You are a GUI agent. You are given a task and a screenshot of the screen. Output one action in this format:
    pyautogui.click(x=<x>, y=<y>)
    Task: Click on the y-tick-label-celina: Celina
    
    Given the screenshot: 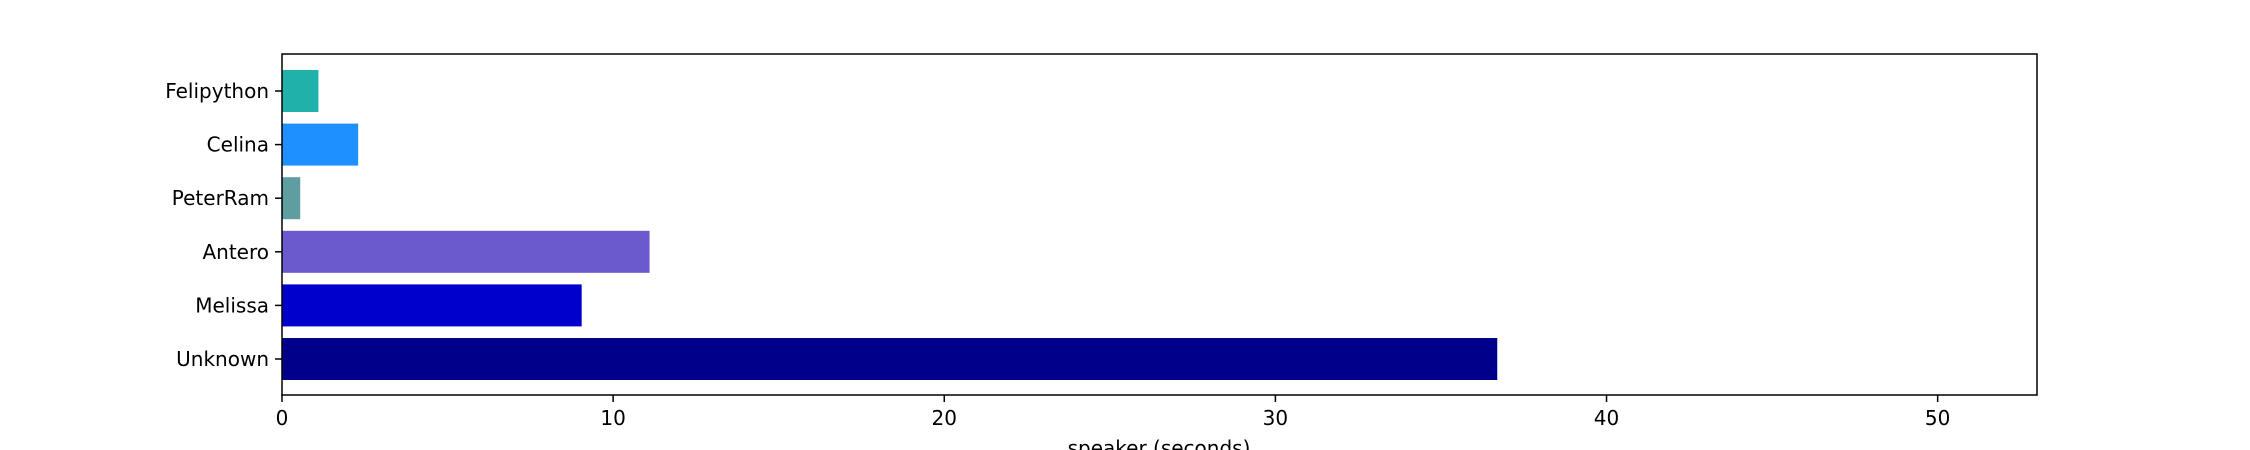 What is the action you would take?
    pyautogui.click(x=238, y=145)
    